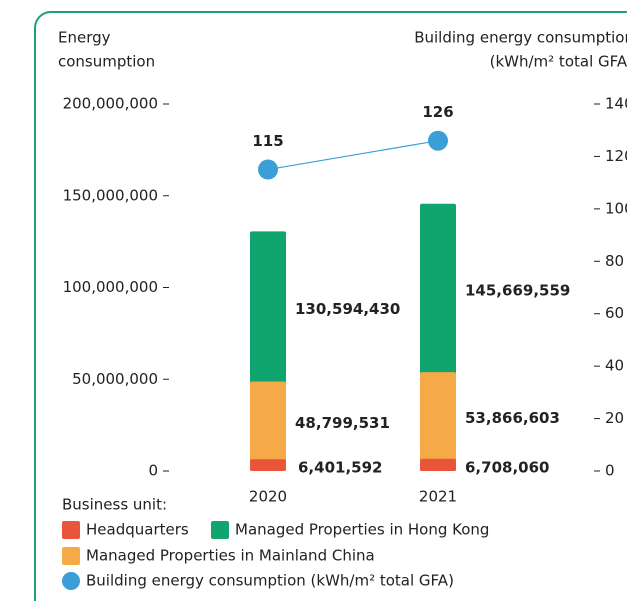  I want to click on y-tick-label: 100,000,000, so click(110, 287).